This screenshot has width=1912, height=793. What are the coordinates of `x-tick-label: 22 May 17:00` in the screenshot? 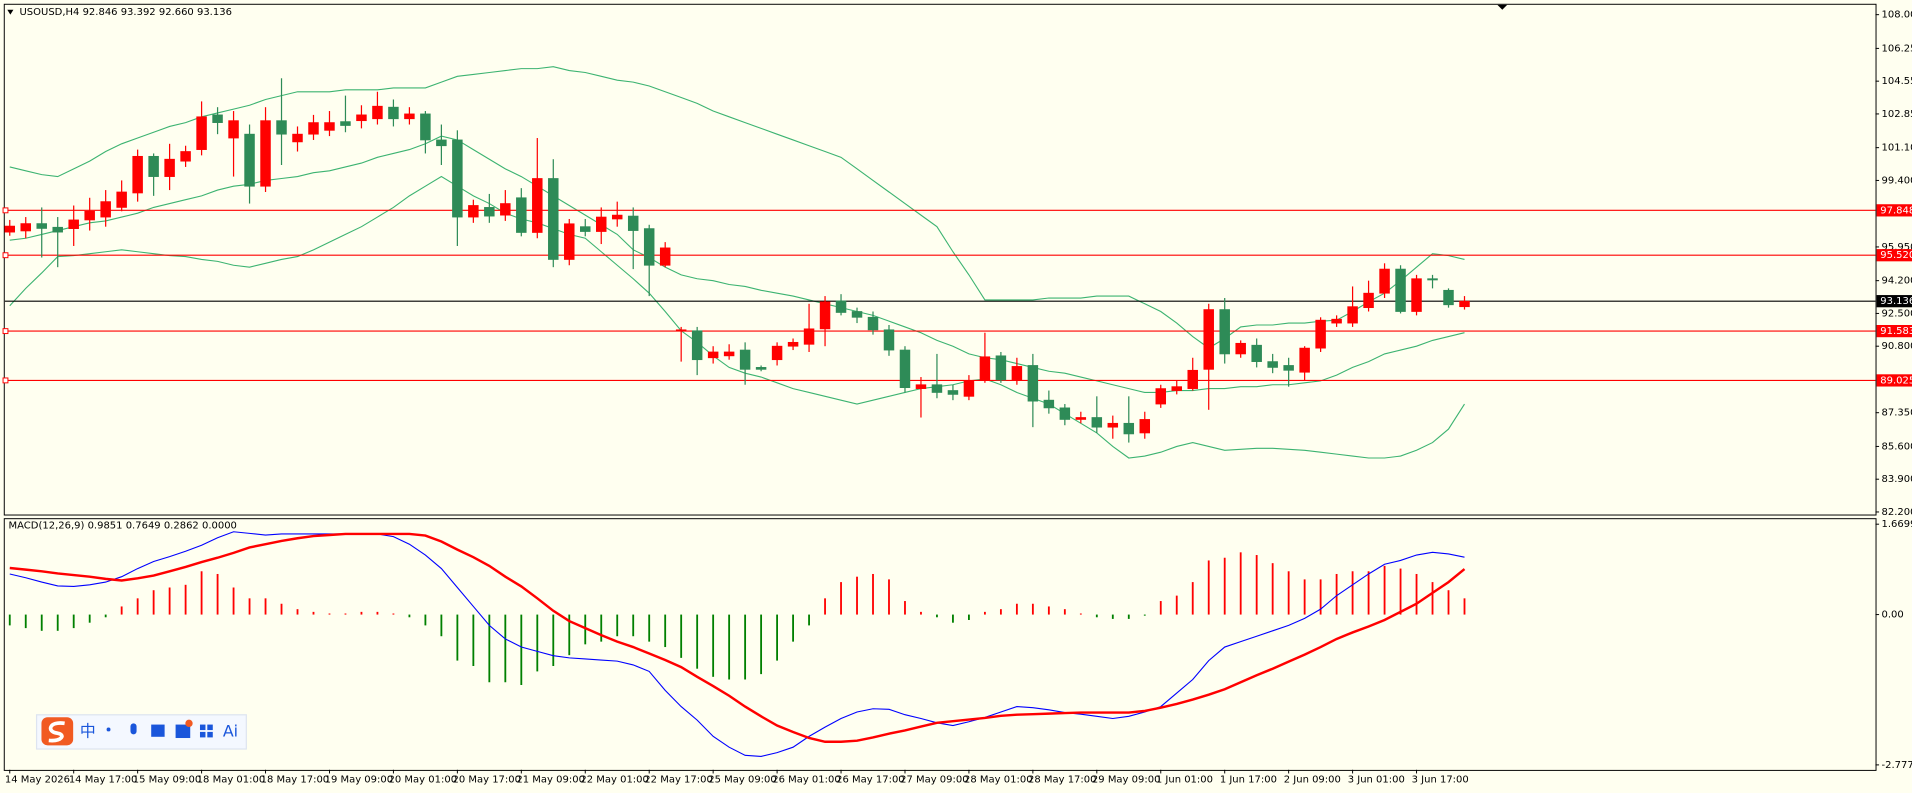 It's located at (678, 780).